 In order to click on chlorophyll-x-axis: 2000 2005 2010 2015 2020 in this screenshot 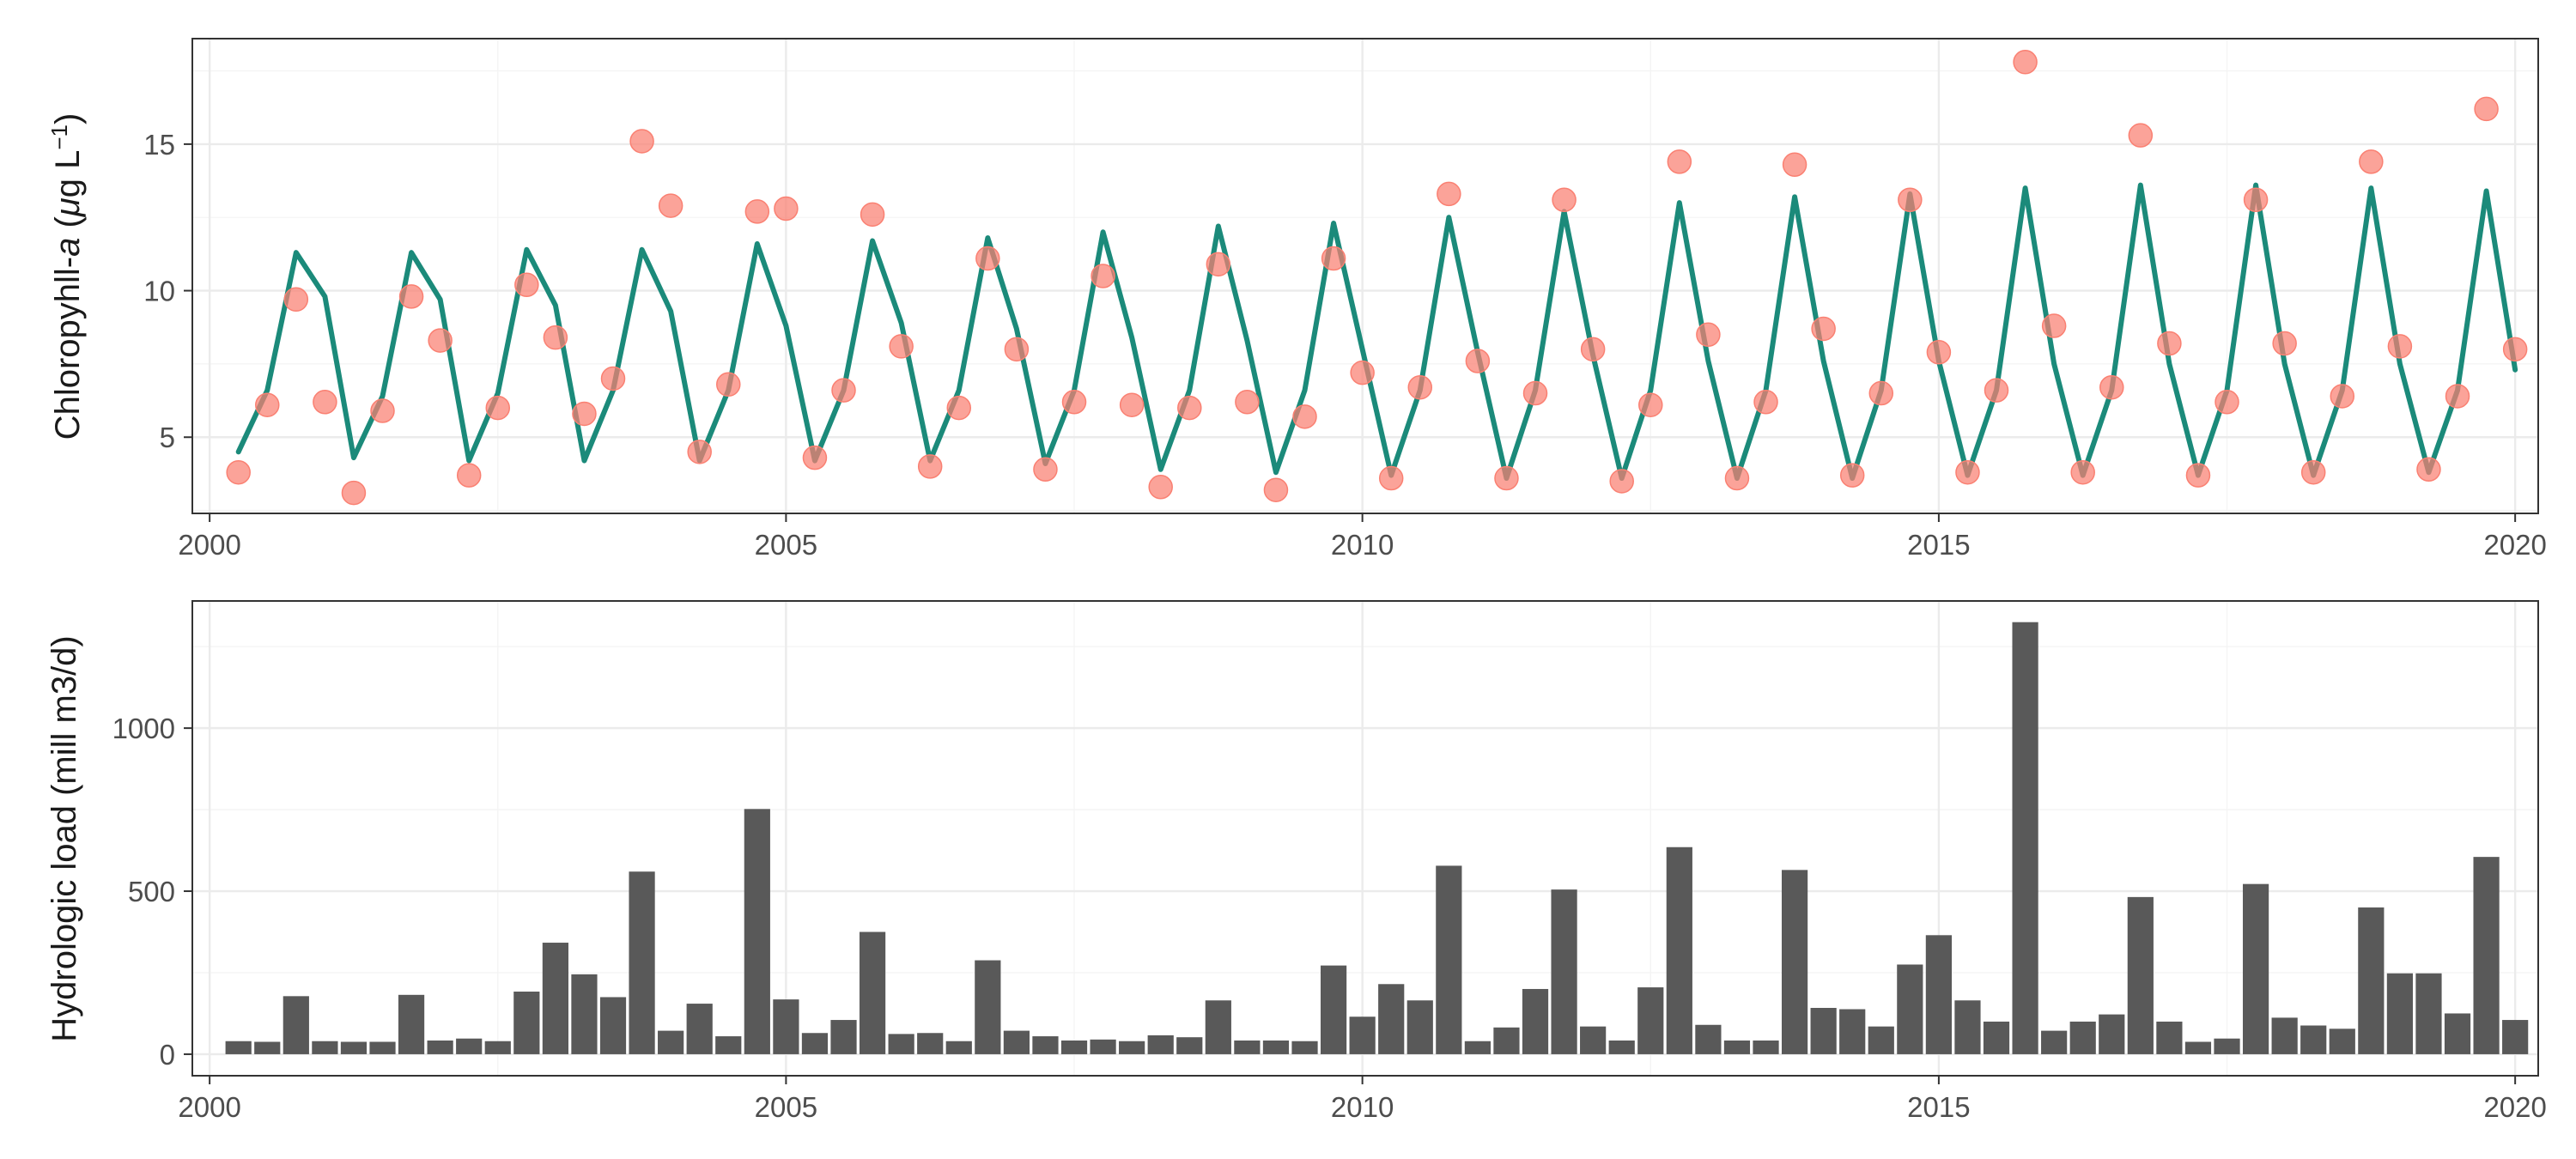, I will do `click(1363, 537)`.